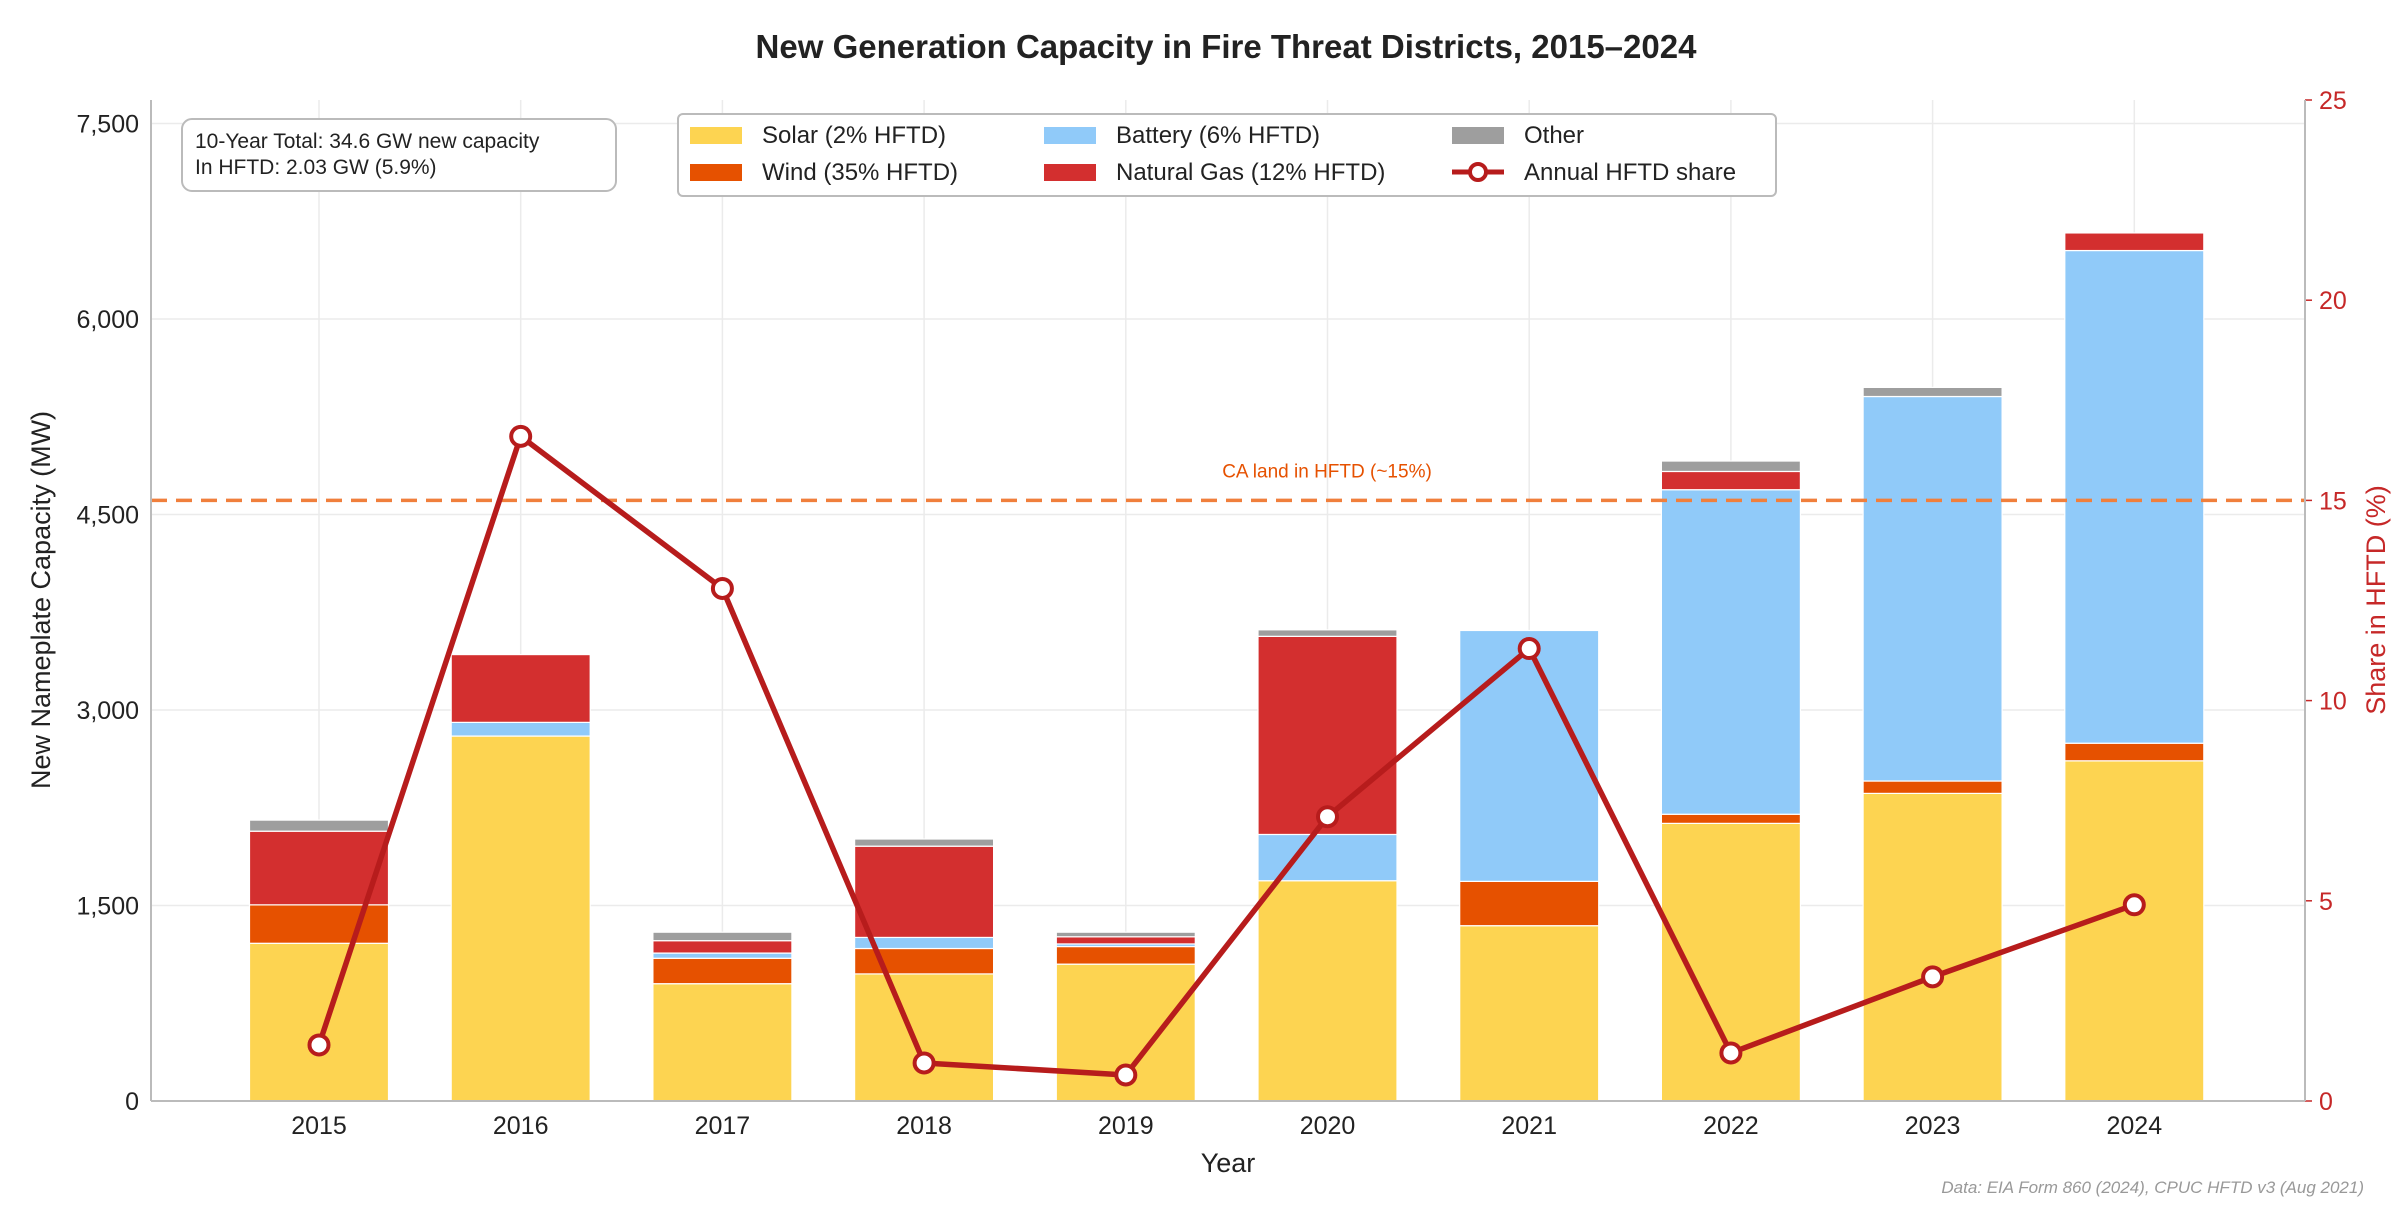  Describe the element at coordinates (722, 1042) in the screenshot. I see `bar-solar-2017` at that location.